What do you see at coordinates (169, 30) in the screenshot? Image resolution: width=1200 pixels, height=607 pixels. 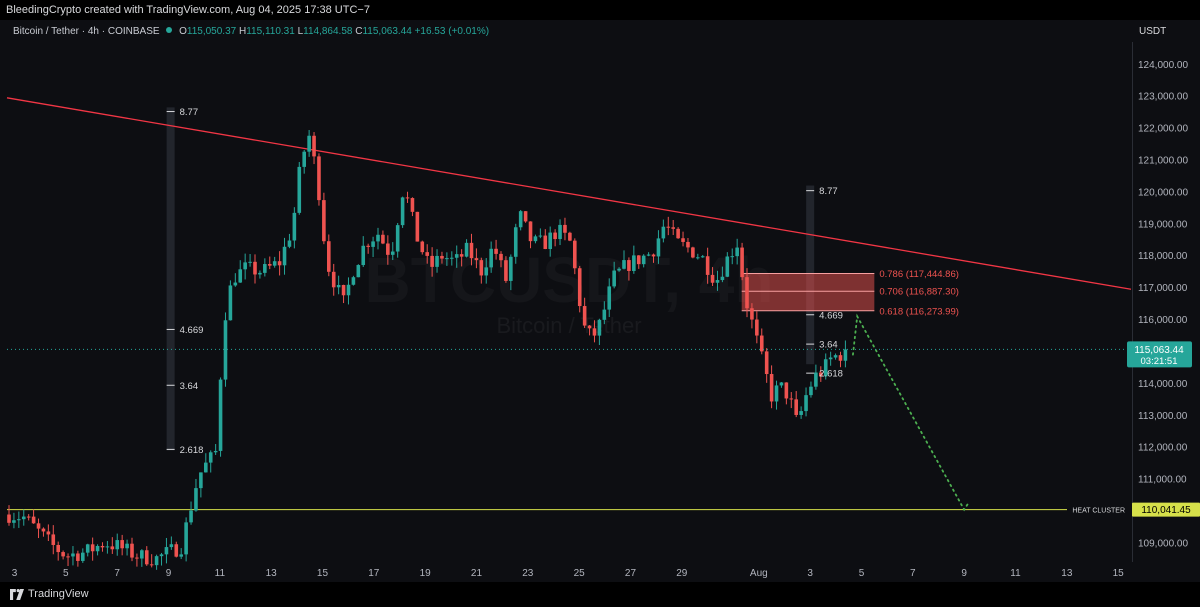 I see `status-dot-icon` at bounding box center [169, 30].